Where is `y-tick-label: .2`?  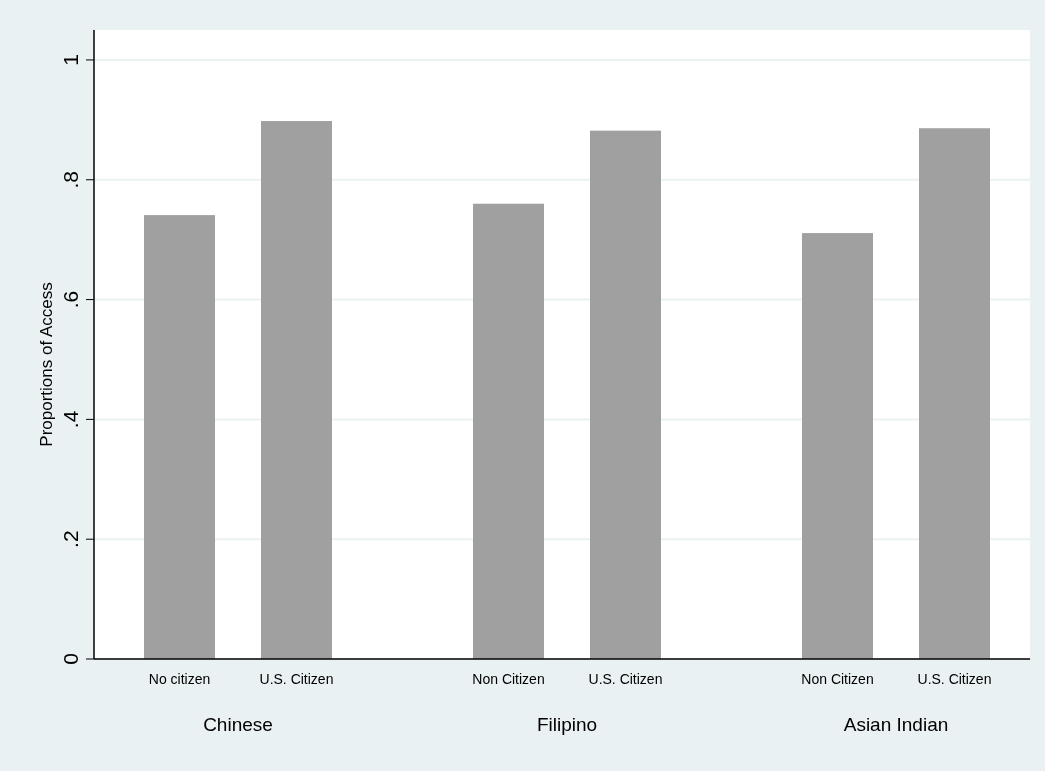 y-tick-label: .2 is located at coordinates (70, 539).